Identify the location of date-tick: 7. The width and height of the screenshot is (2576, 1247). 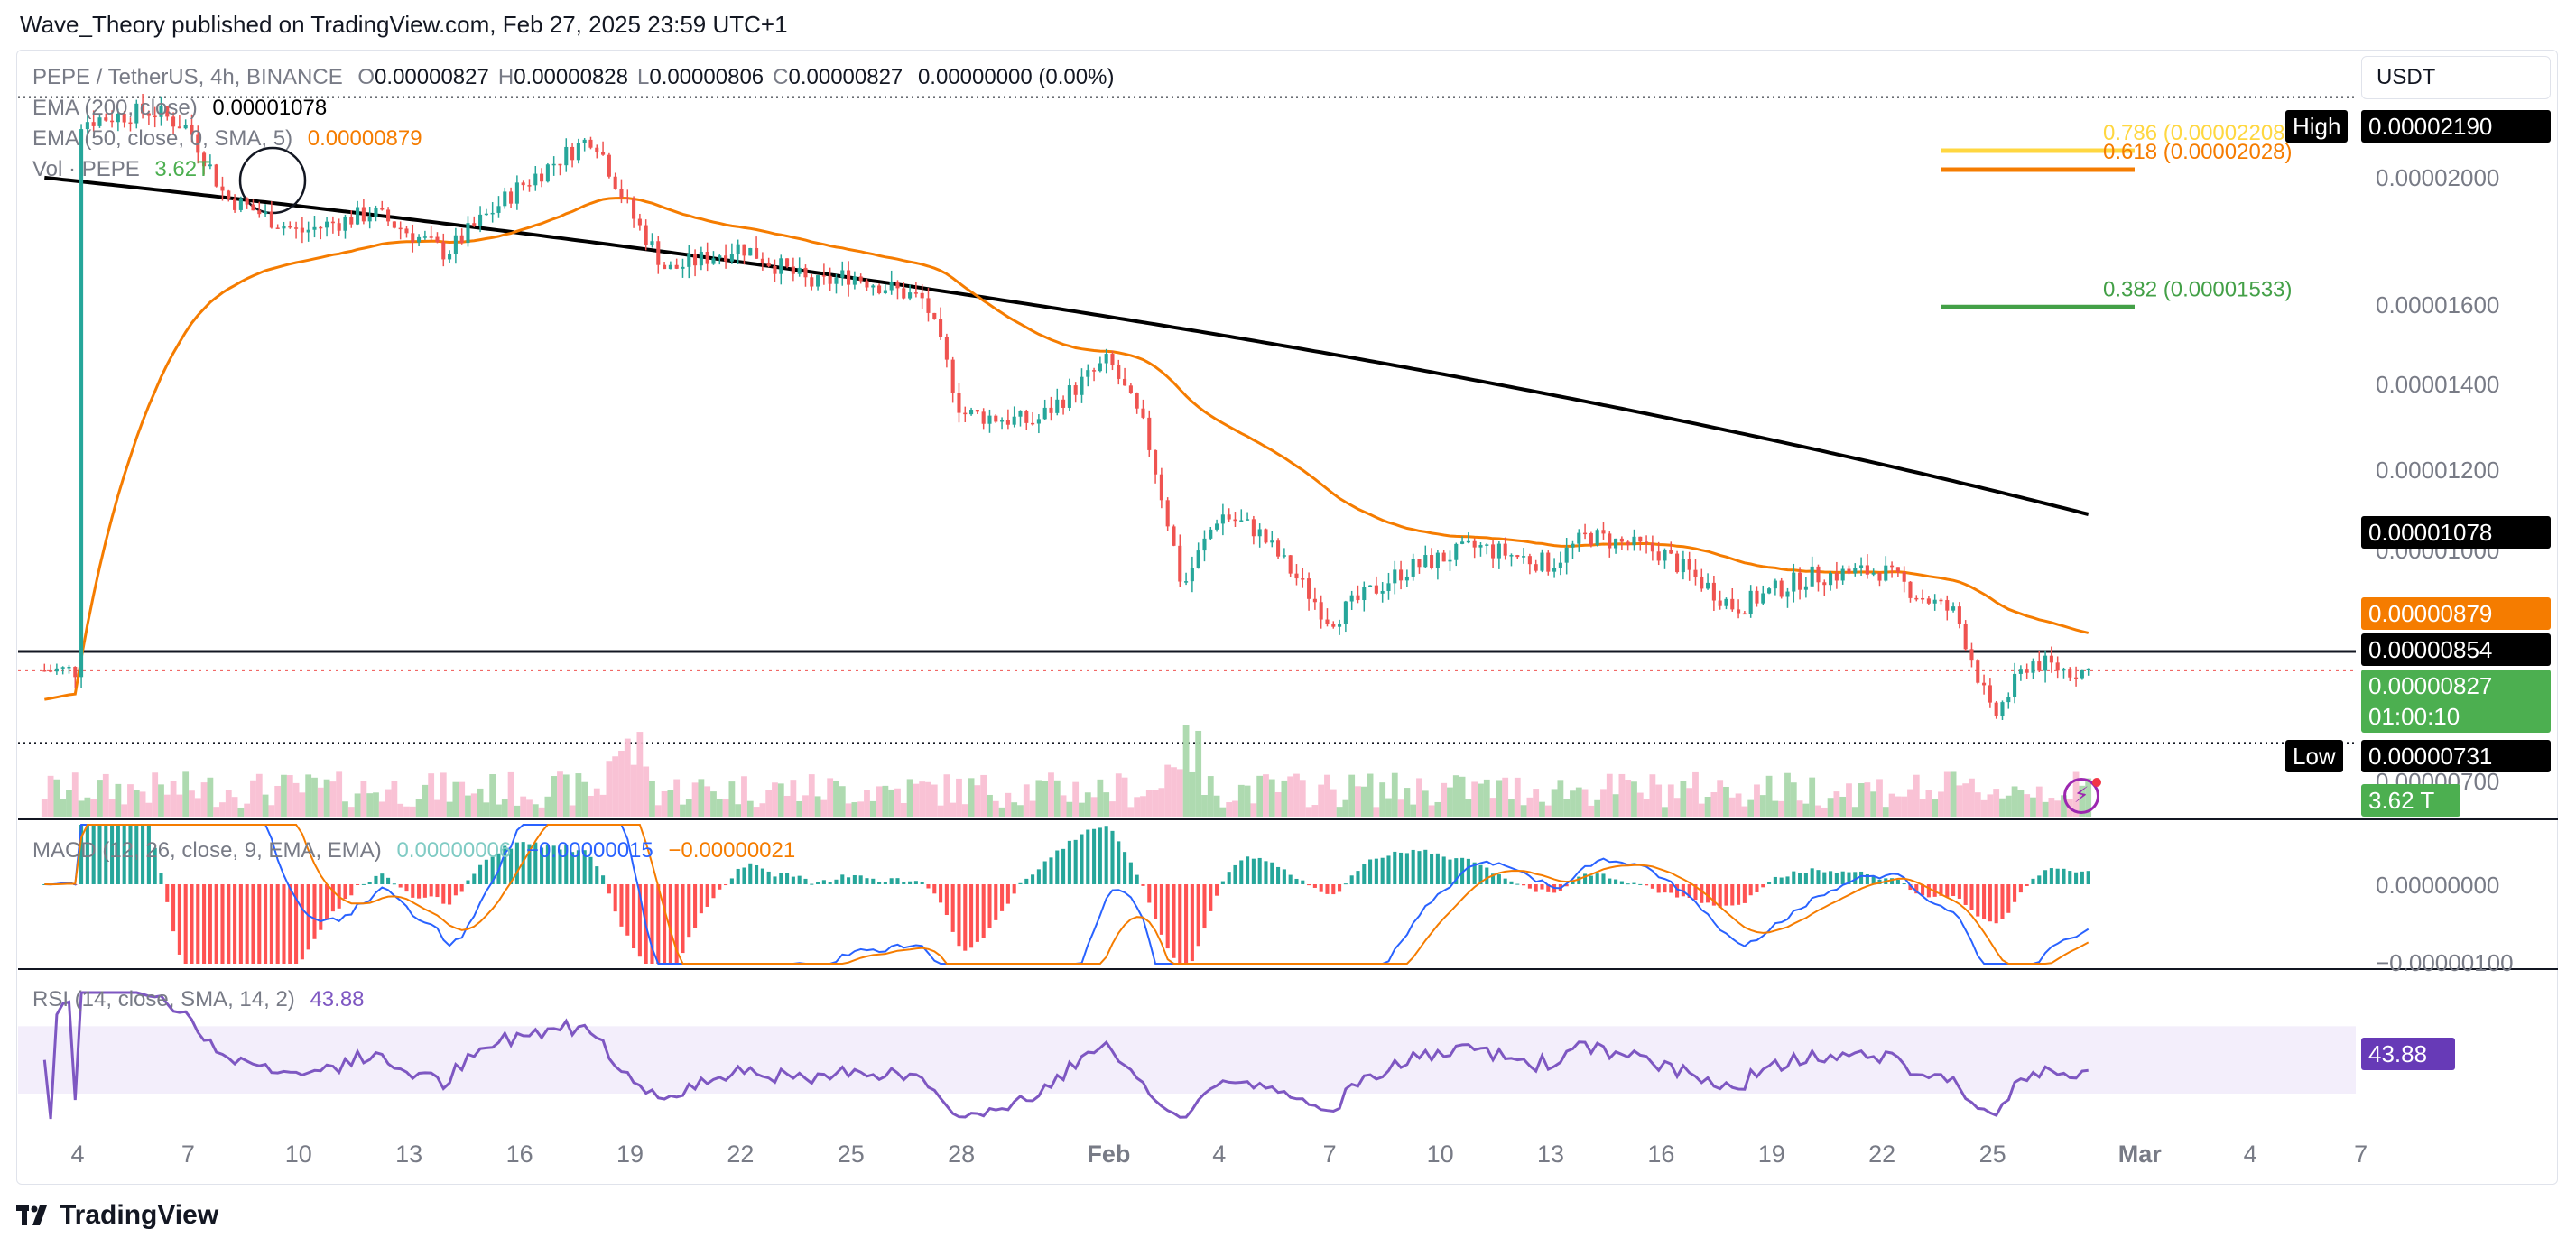
(188, 1154).